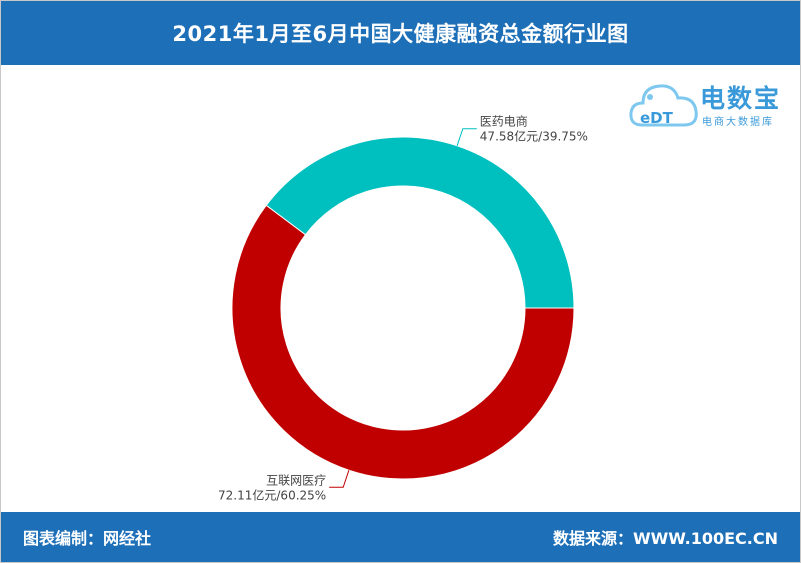 This screenshot has height=563, width=801. I want to click on logo-badge-text: eDT, so click(657, 118).